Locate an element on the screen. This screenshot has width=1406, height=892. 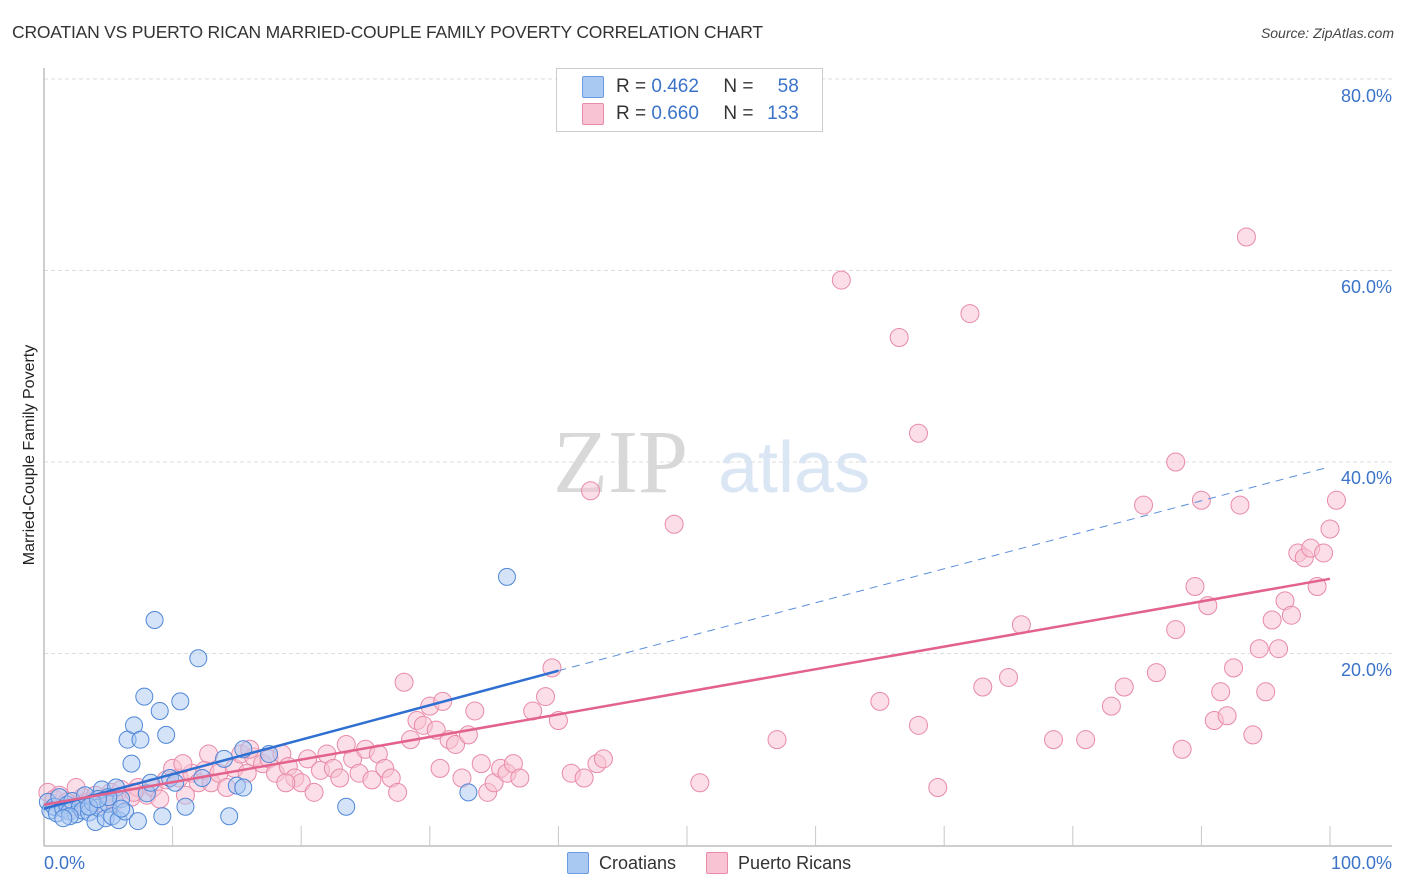
legend-row-puerto-ricans: R = 0.660 N = 133 is located at coordinates (690, 114).